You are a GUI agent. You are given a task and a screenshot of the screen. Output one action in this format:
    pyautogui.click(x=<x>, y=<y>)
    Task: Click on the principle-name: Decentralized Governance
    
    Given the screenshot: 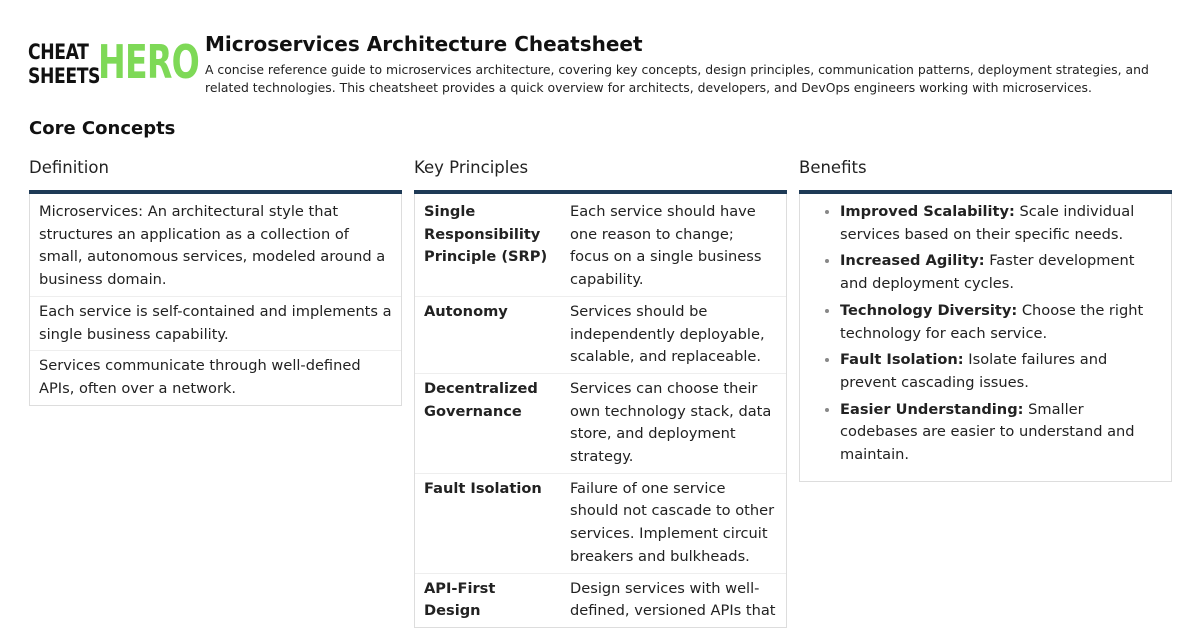 What is the action you would take?
    pyautogui.click(x=488, y=423)
    